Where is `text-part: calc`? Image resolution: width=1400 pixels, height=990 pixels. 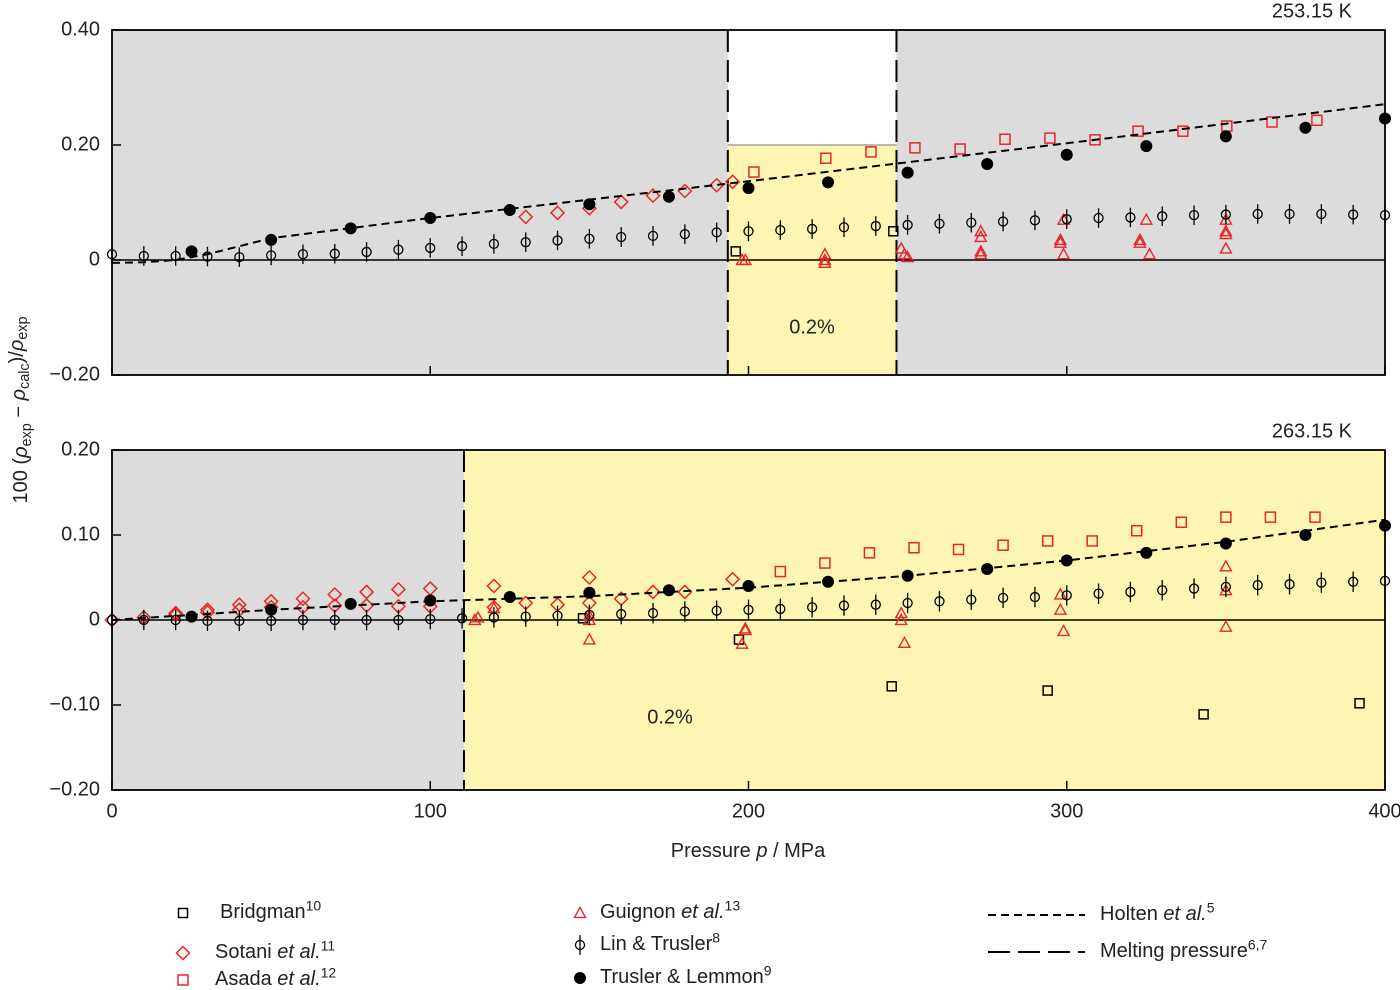 text-part: calc is located at coordinates (25, 376).